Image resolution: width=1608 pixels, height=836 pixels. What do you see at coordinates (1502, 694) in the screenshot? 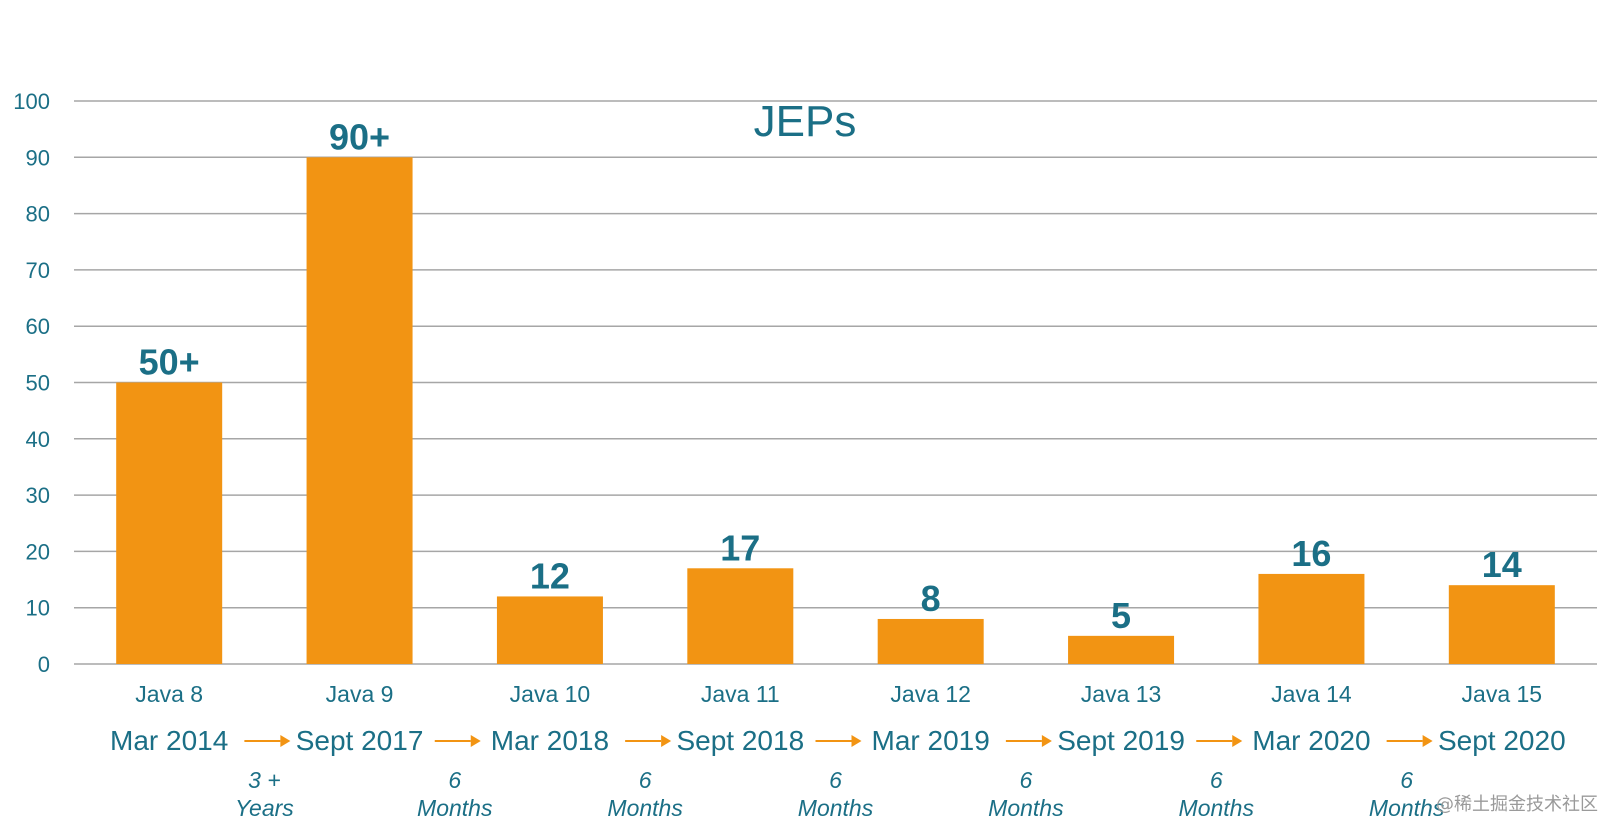
I see `category-label: Java 15` at bounding box center [1502, 694].